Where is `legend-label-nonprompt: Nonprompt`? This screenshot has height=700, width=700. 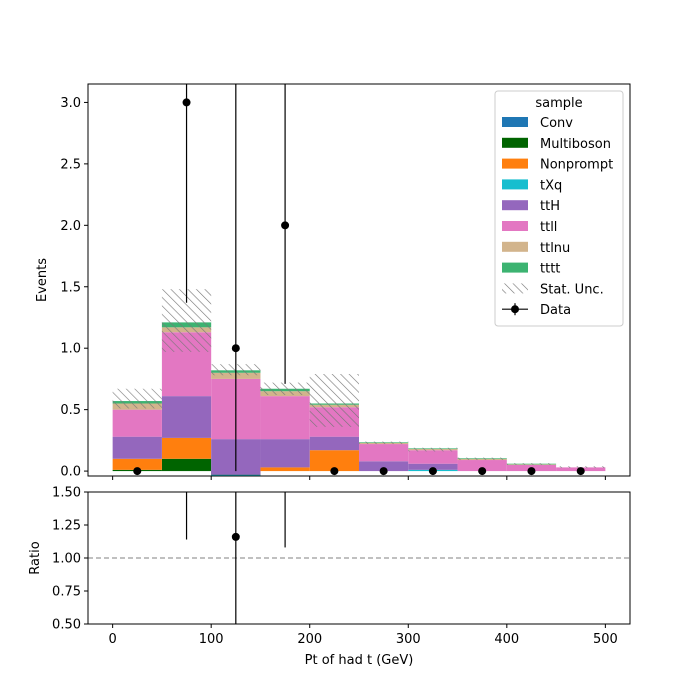
legend-label-nonprompt: Nonprompt is located at coordinates (576, 165).